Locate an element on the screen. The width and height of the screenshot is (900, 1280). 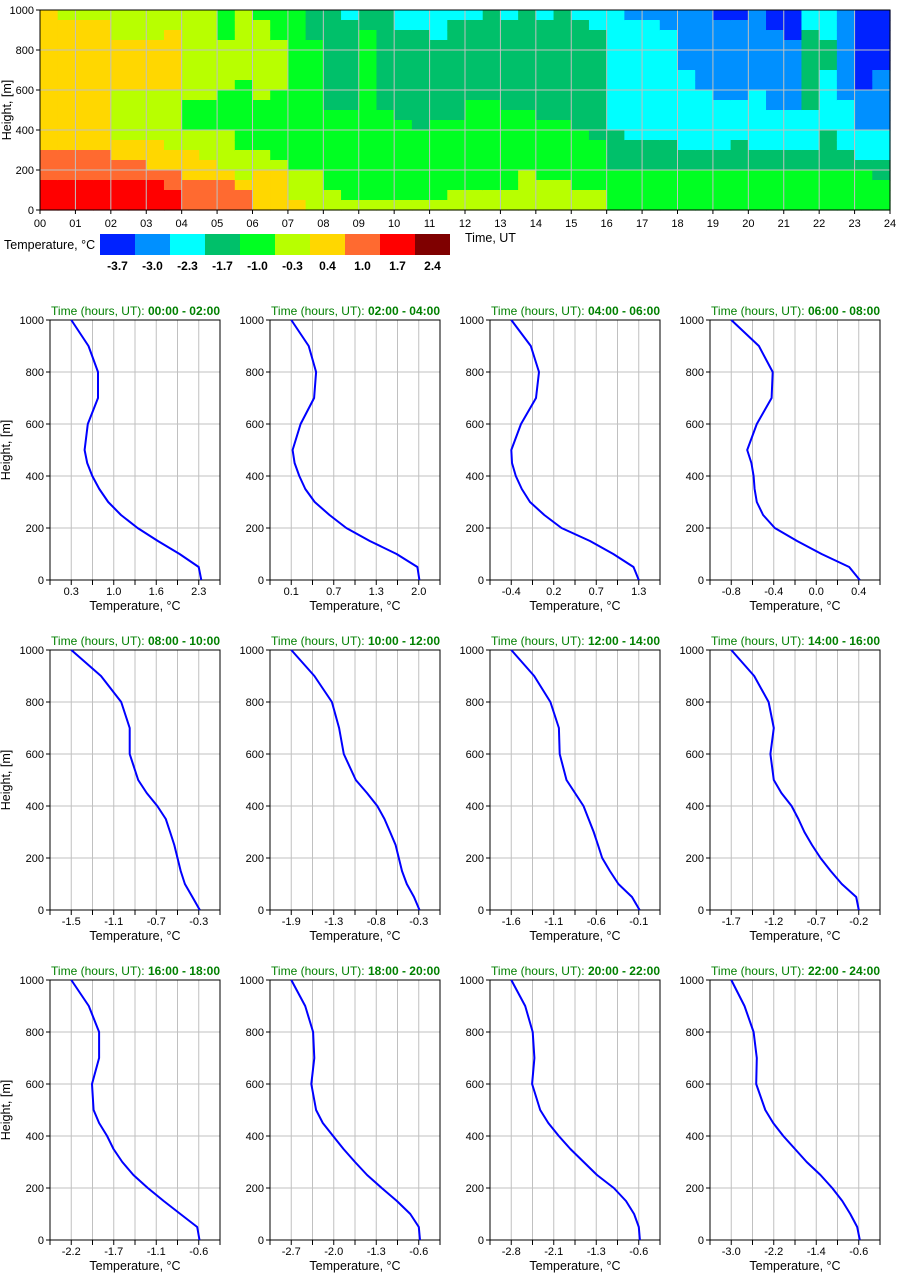
profile-x-tick-label: -2.8 is located at coordinates (511, 1252).